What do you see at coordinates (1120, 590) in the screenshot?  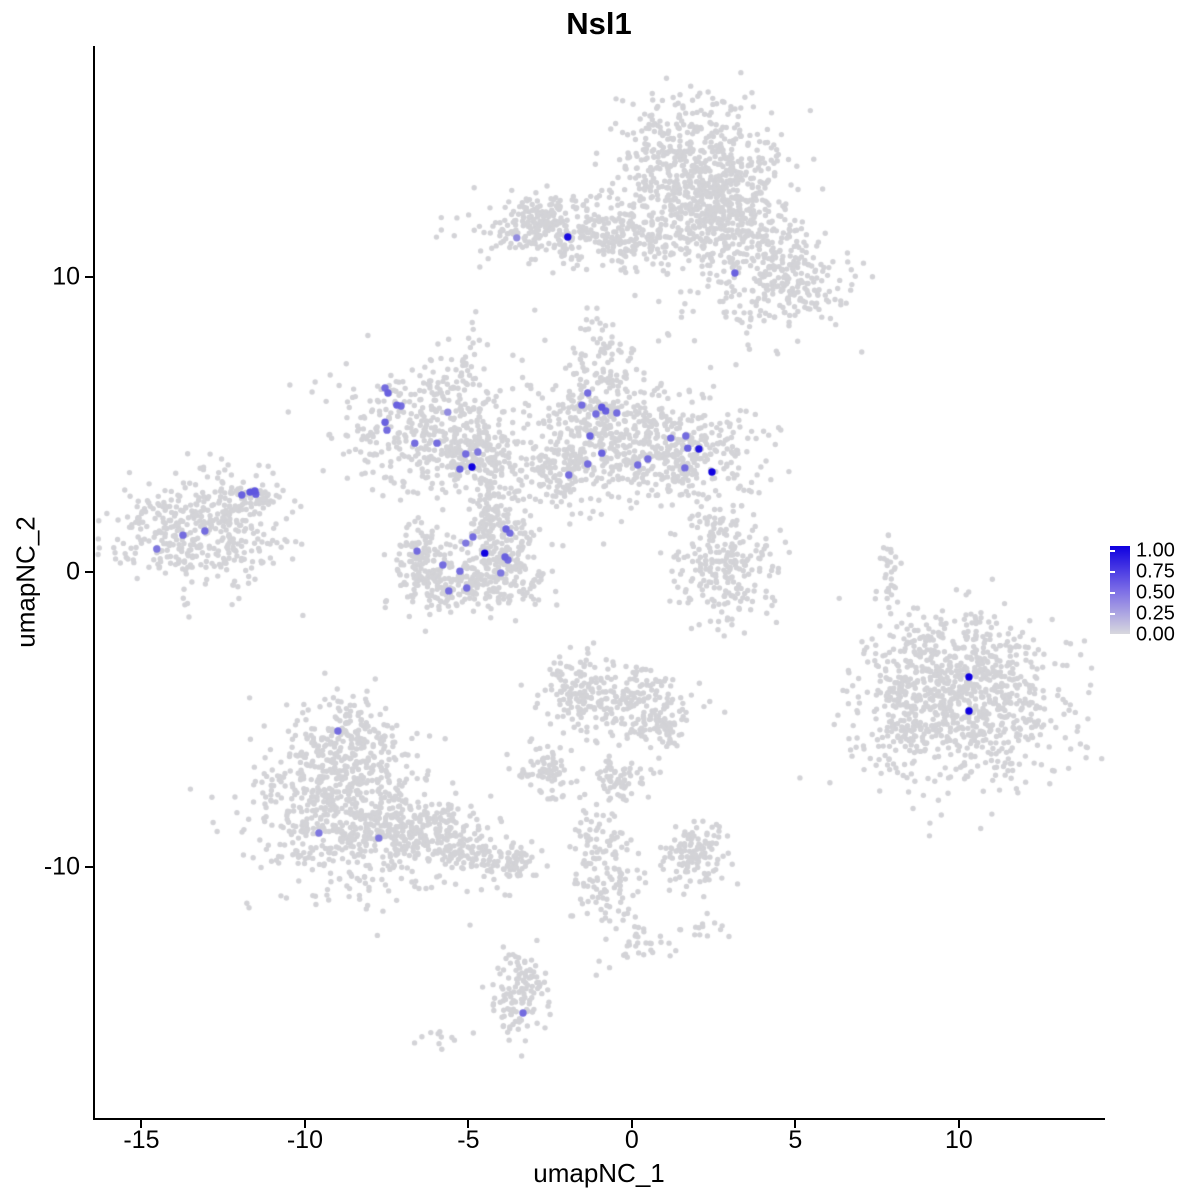 I see `colorbar-gradient` at bounding box center [1120, 590].